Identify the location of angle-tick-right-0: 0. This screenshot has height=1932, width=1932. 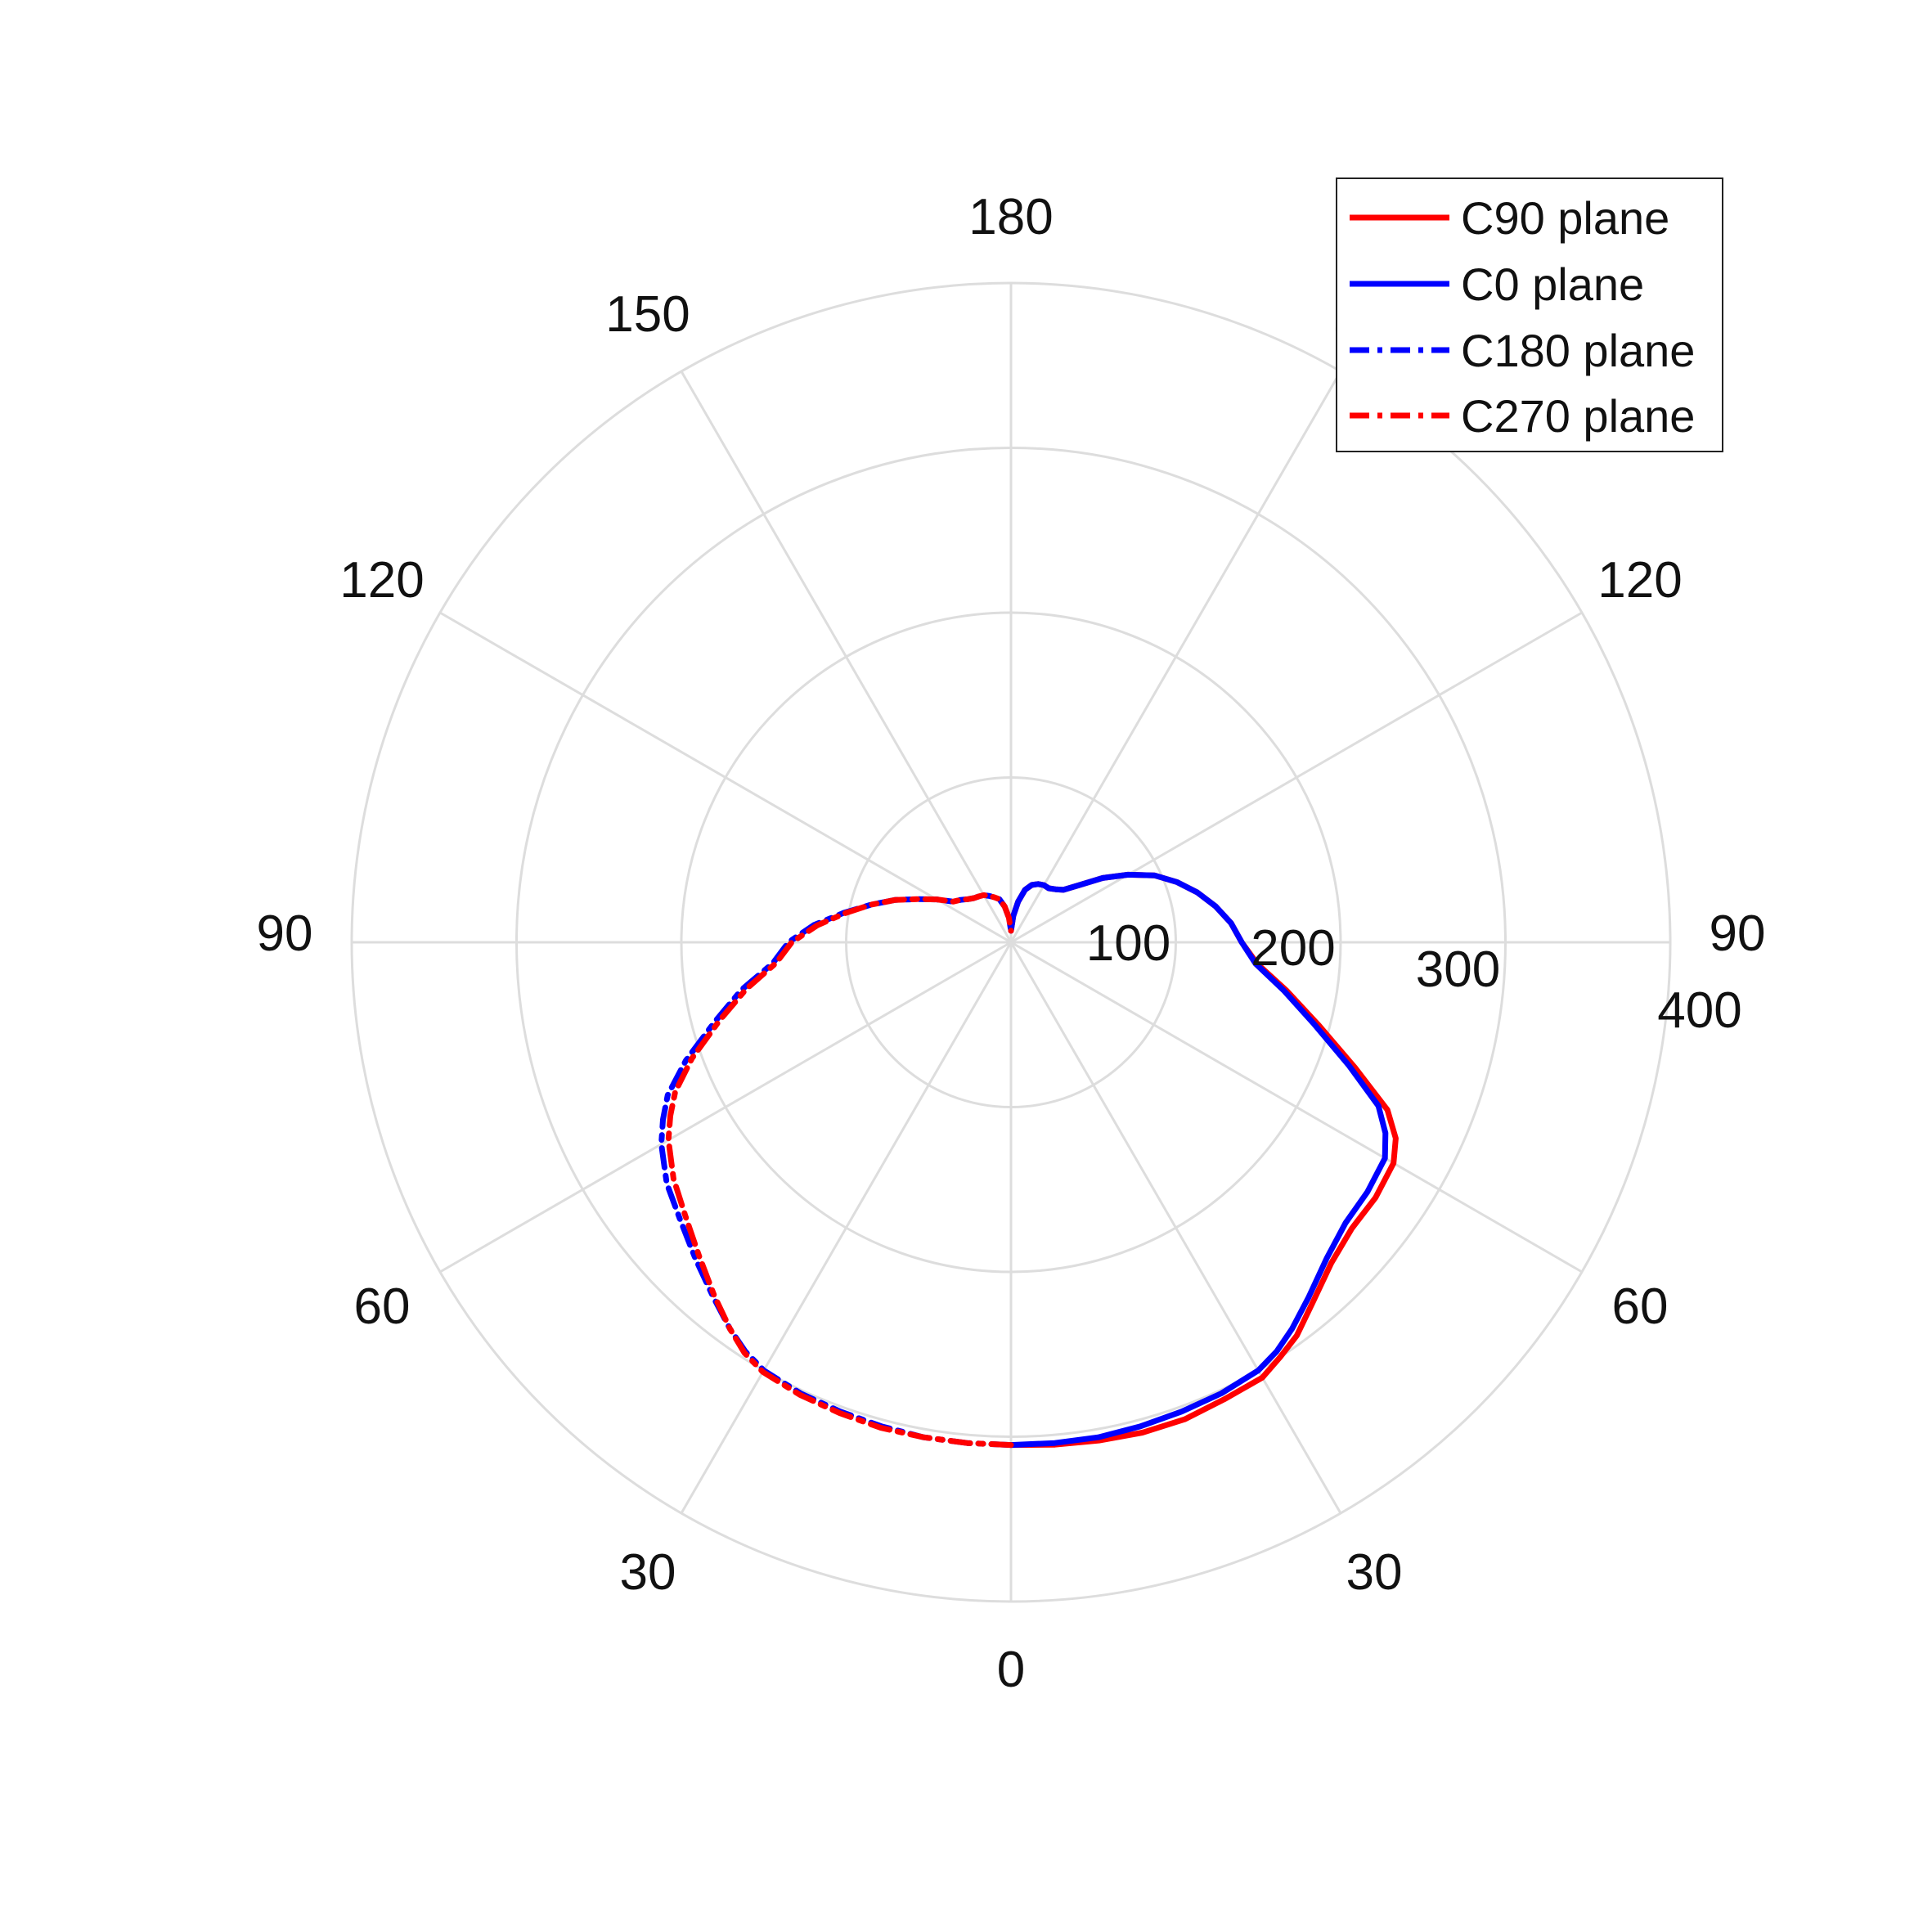
(1011, 1670).